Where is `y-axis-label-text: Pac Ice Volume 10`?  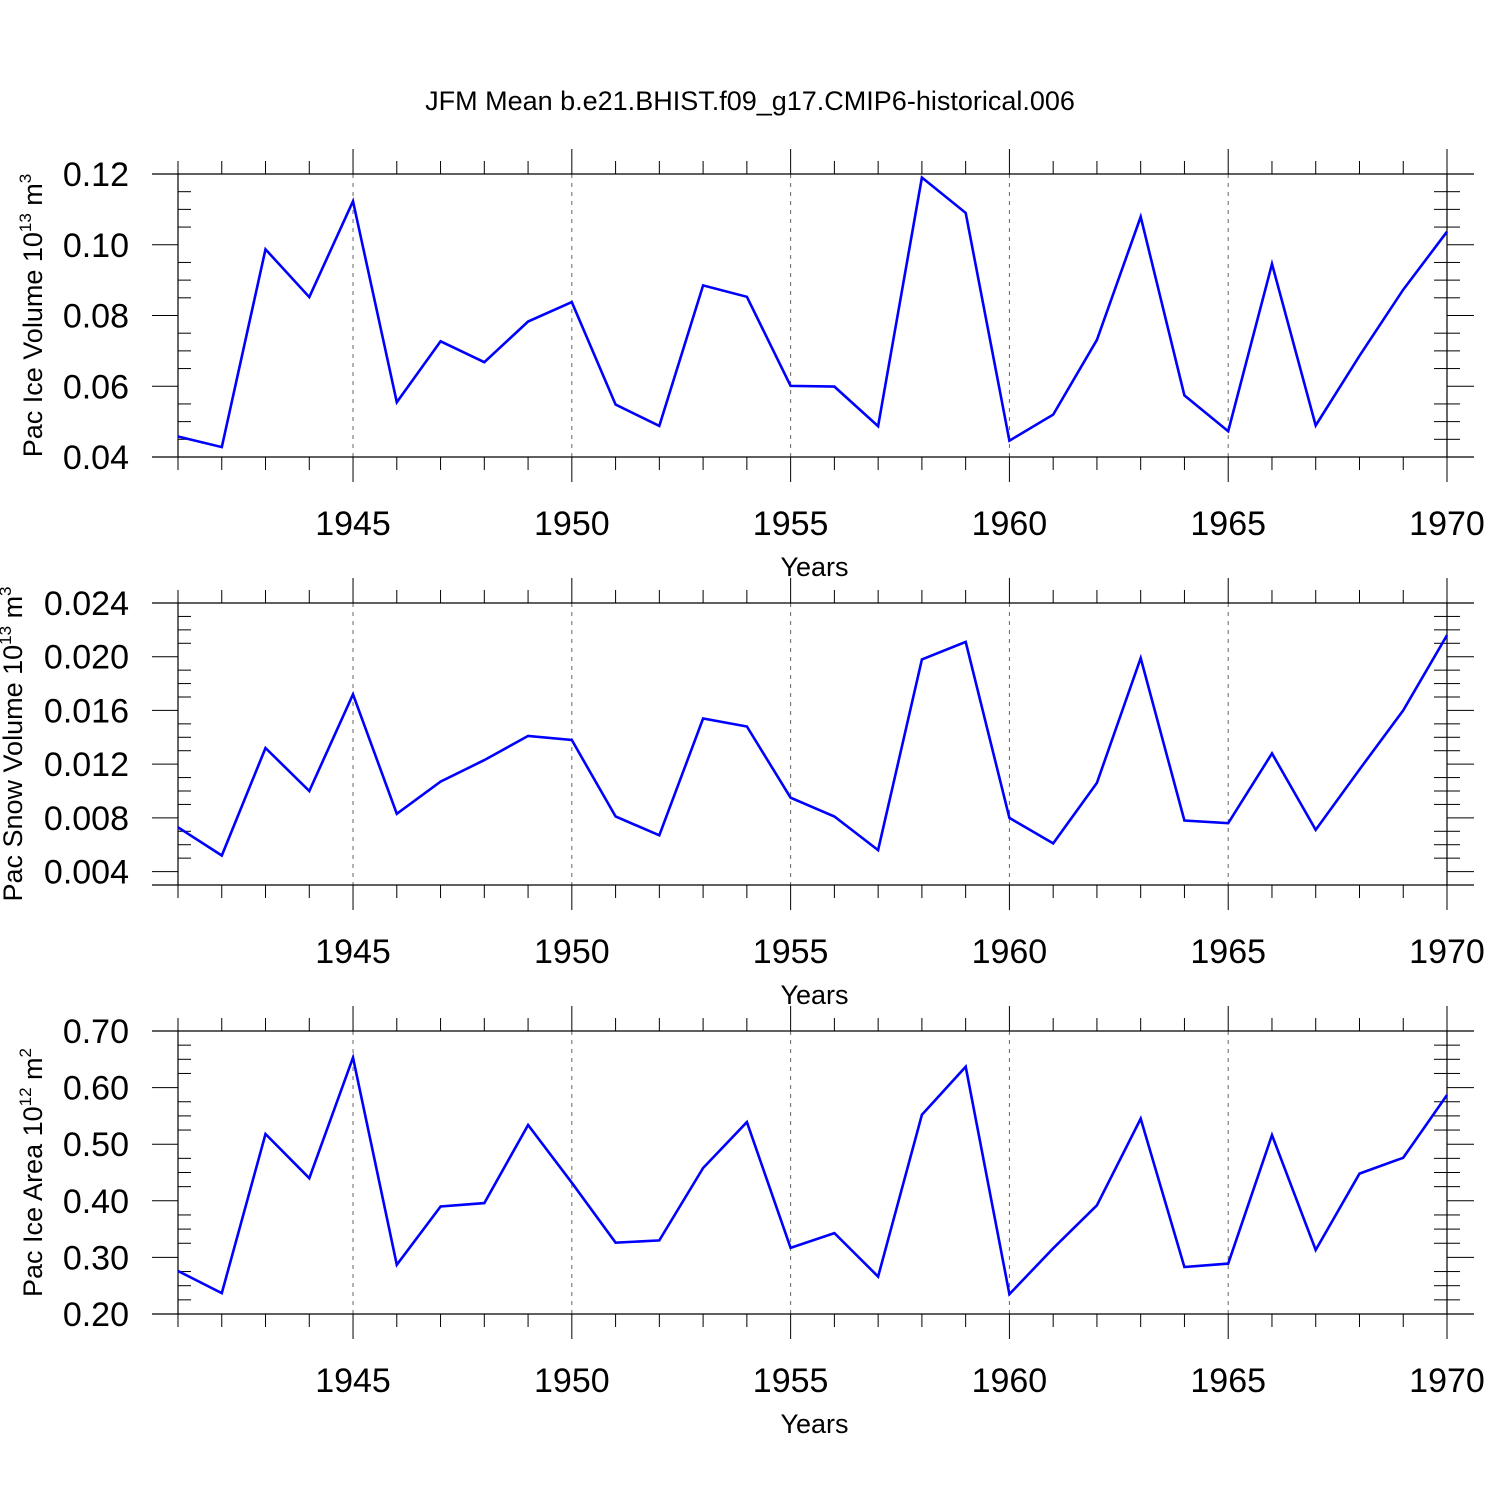 y-axis-label-text: Pac Ice Volume 10 is located at coordinates (33, 344).